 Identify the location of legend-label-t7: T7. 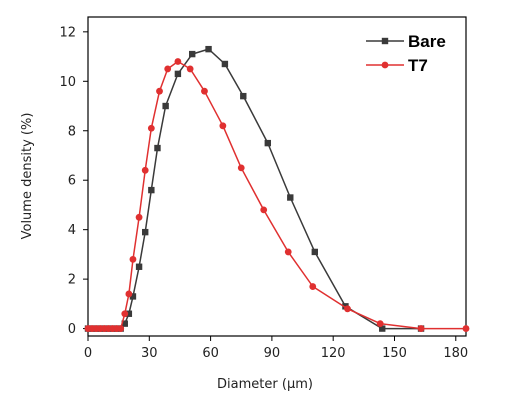
(418, 65).